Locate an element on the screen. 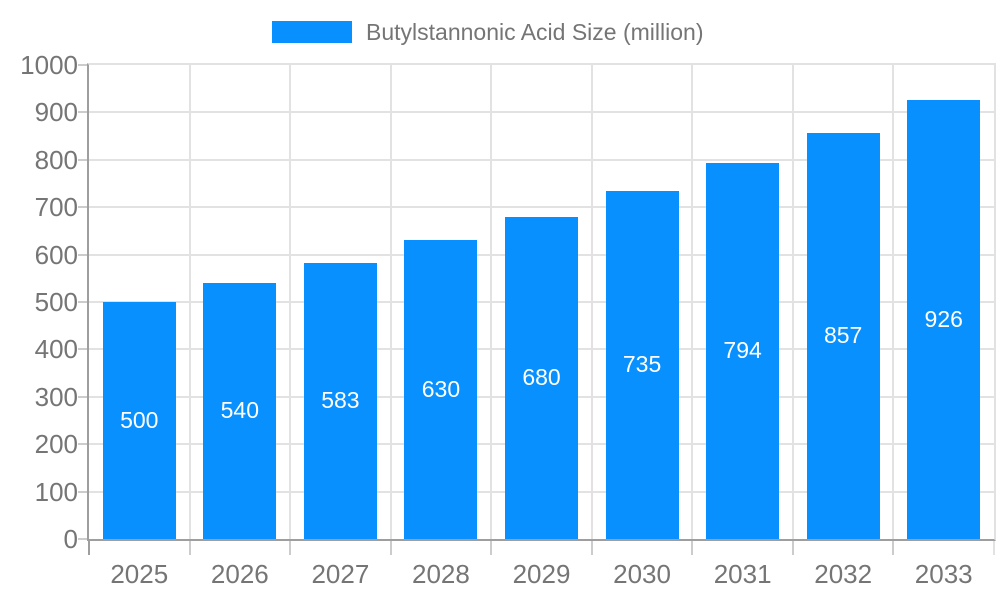  bar-value-label: 680 is located at coordinates (541, 376).